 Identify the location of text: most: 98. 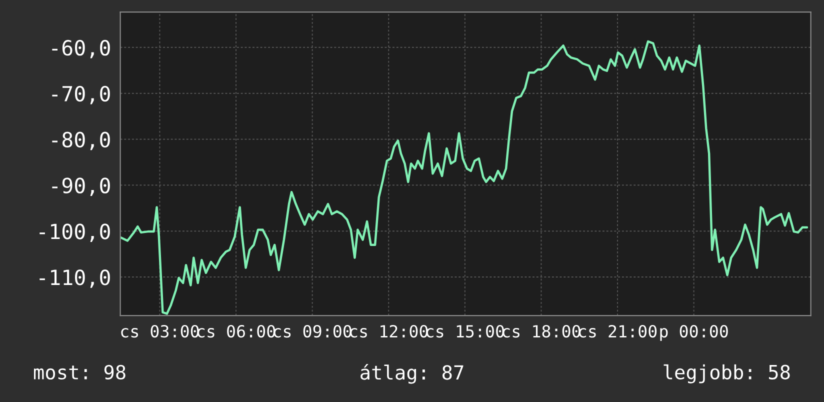
(80, 372).